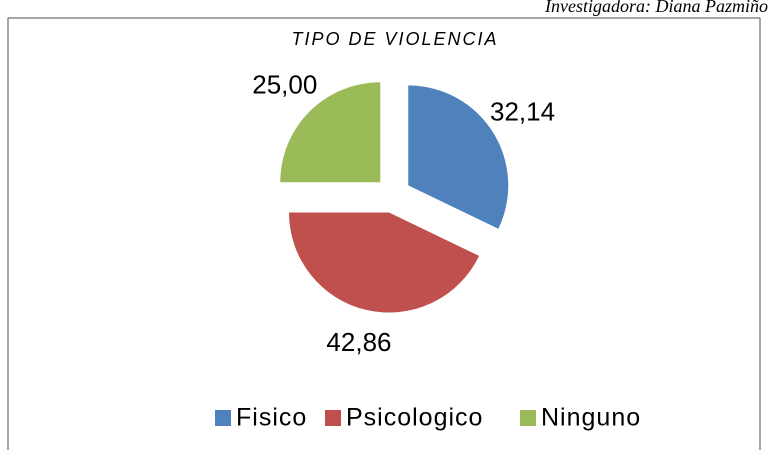 The height and width of the screenshot is (450, 773). I want to click on annotation: Investigadora: Diana Pazmiño, so click(656, 8).